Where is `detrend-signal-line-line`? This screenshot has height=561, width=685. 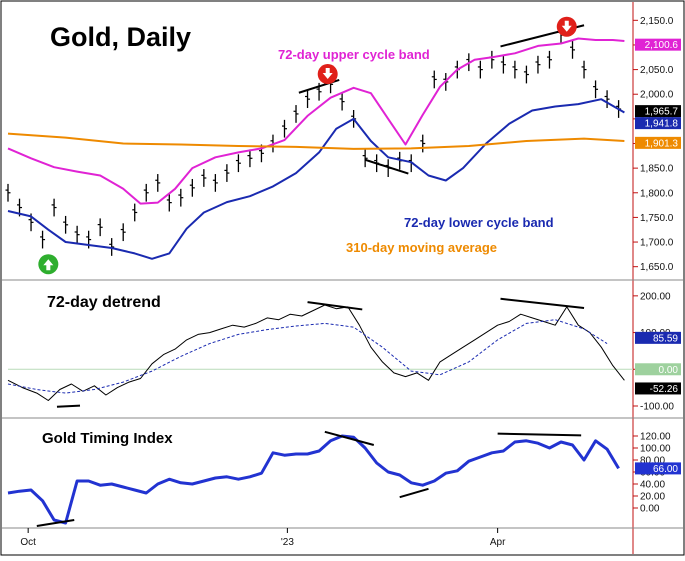
detrend-signal-line-line is located at coordinates (307, 356).